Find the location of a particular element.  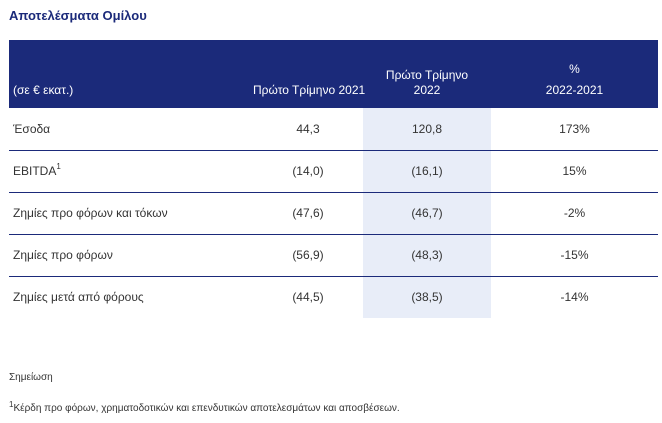

header-q1-2022-line1: Πρώτο Τρίμηνο is located at coordinates (427, 75).